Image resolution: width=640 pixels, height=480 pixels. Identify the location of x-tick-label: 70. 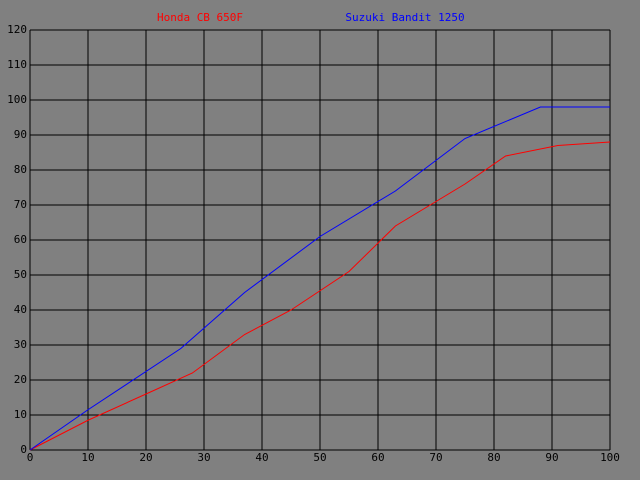
(435, 457).